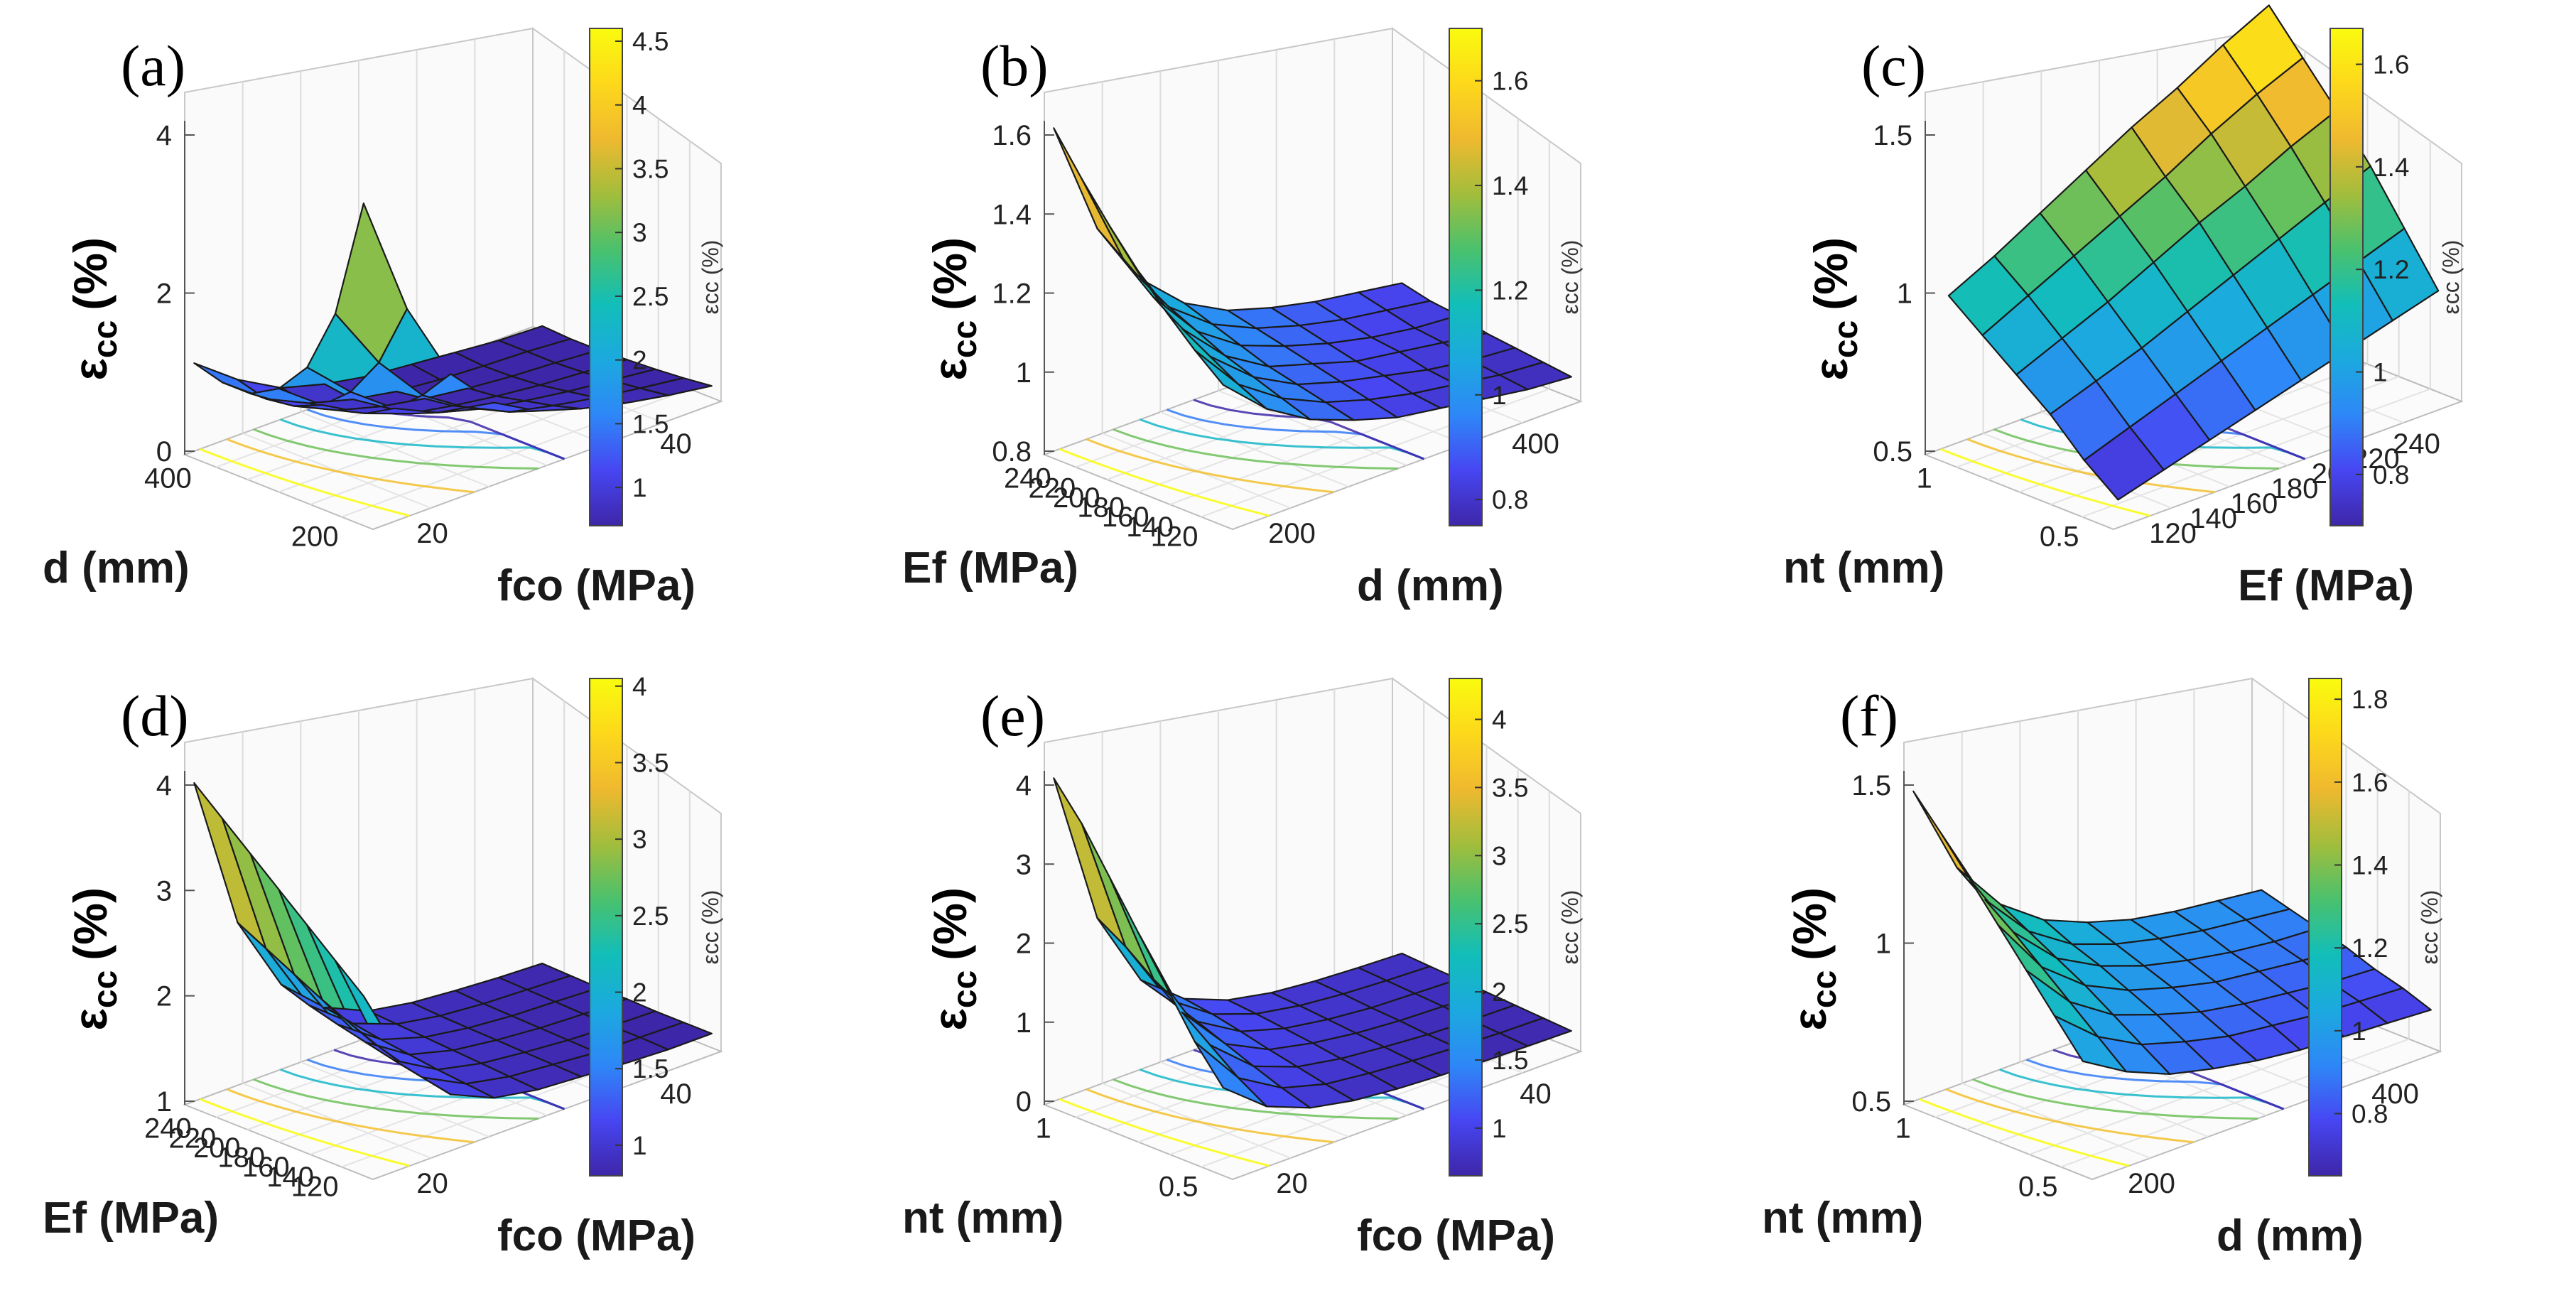 This screenshot has width=2576, height=1298. I want to click on z-tick-label: 0, so click(1024, 1102).